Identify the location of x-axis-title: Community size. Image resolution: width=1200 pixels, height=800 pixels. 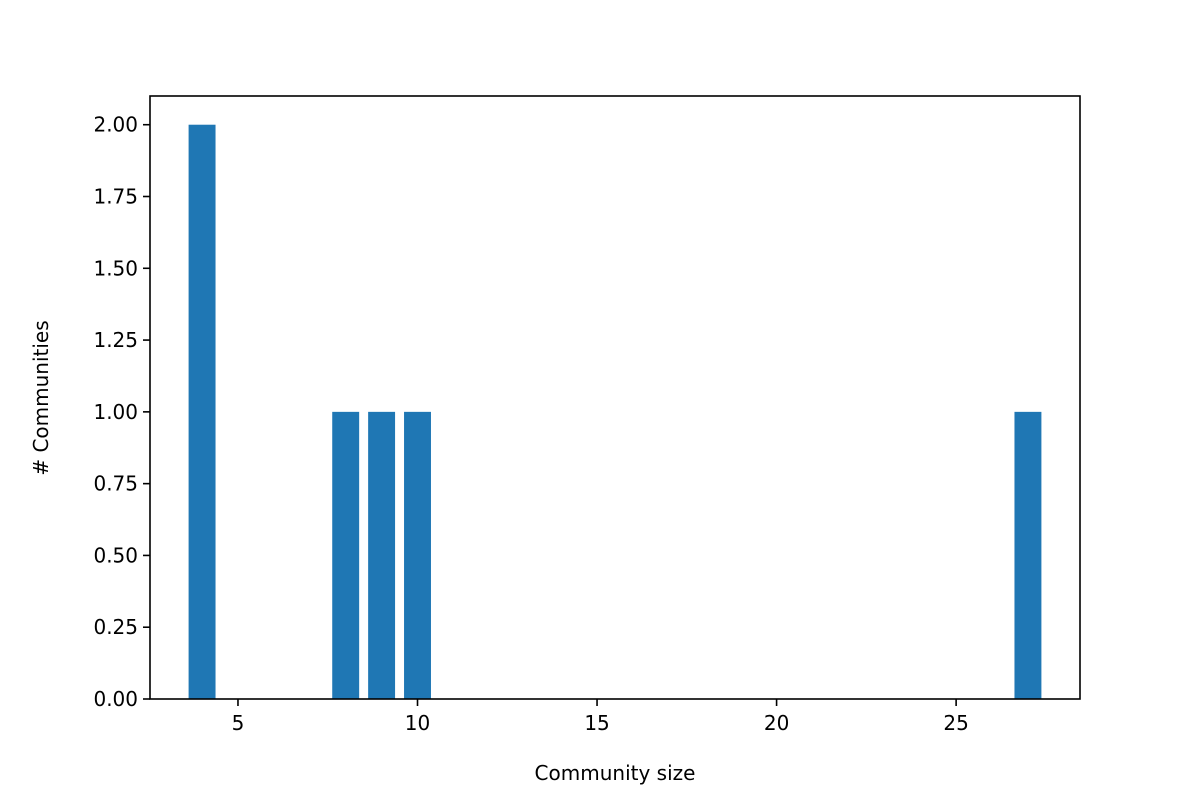
(615, 773).